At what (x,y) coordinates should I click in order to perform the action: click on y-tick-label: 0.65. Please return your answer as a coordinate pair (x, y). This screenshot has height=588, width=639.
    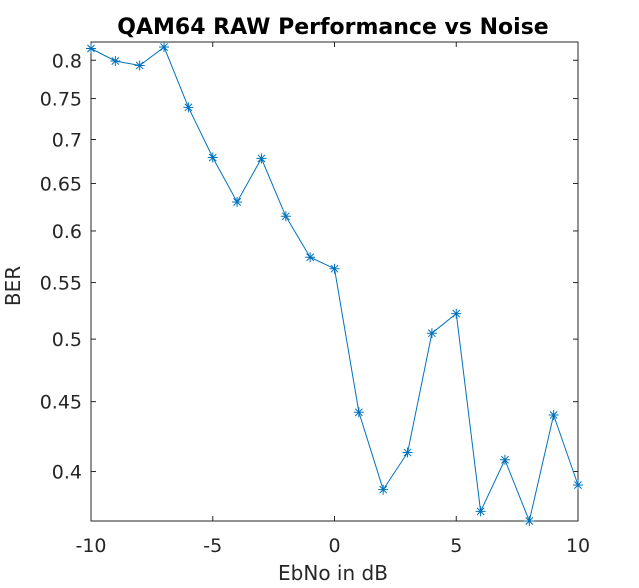
    Looking at the image, I should click on (61, 184).